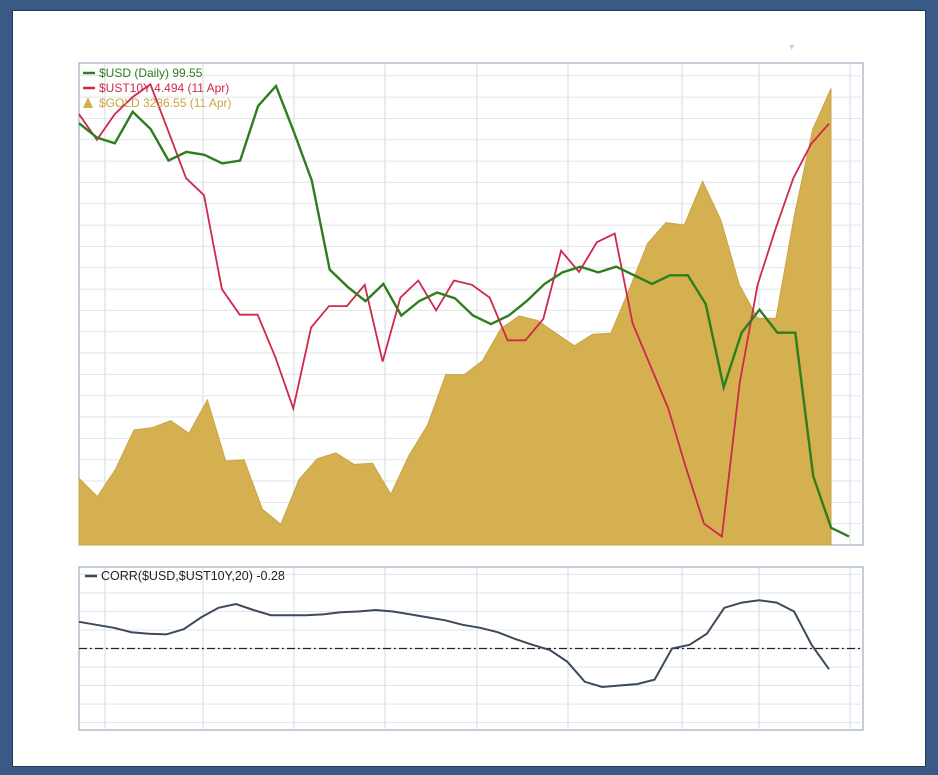  What do you see at coordinates (58, 182) in the screenshot?
I see `left-axis-tick-label: 4.425` at bounding box center [58, 182].